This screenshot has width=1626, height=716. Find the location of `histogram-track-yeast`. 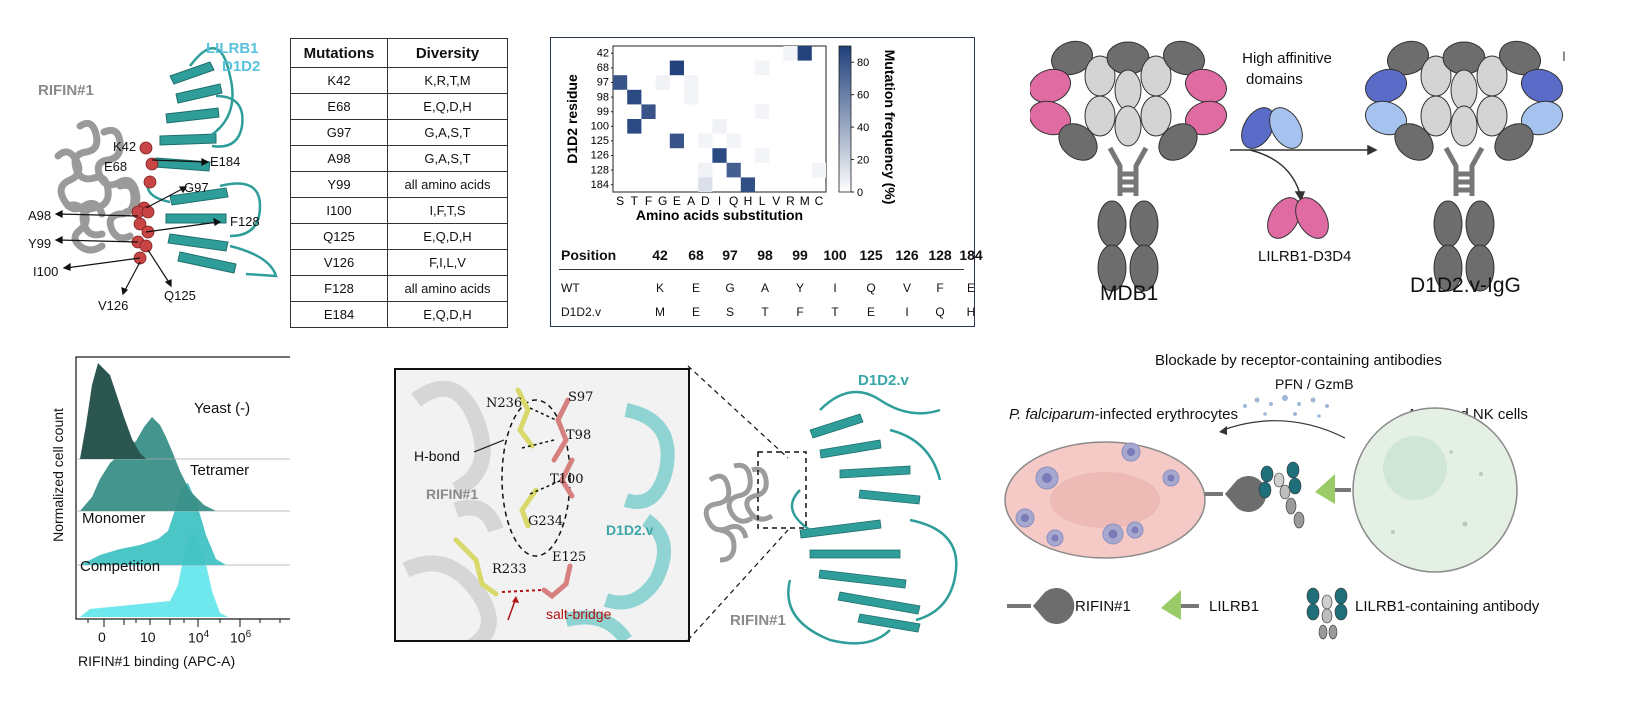

histogram-track-yeast is located at coordinates (113, 411).